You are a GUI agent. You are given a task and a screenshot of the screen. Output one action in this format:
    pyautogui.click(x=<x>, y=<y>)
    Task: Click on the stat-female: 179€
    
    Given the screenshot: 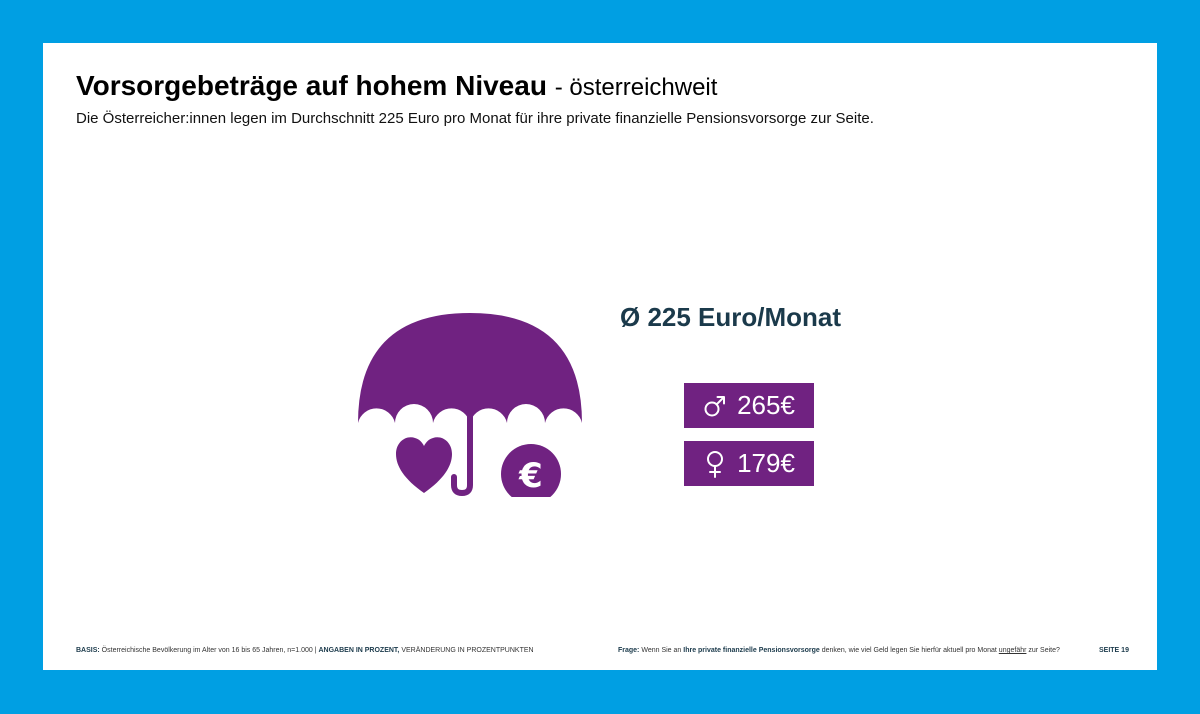 What is the action you would take?
    pyautogui.click(x=749, y=463)
    